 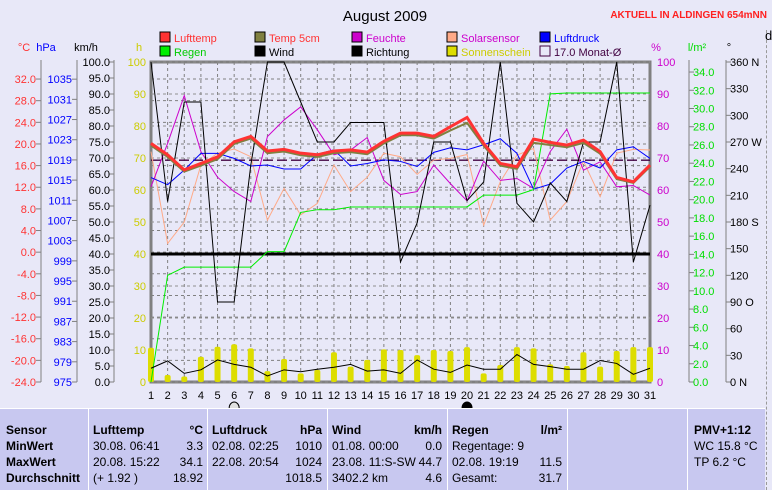 I want to click on humidity-tick-label: 80, so click(x=663, y=127).